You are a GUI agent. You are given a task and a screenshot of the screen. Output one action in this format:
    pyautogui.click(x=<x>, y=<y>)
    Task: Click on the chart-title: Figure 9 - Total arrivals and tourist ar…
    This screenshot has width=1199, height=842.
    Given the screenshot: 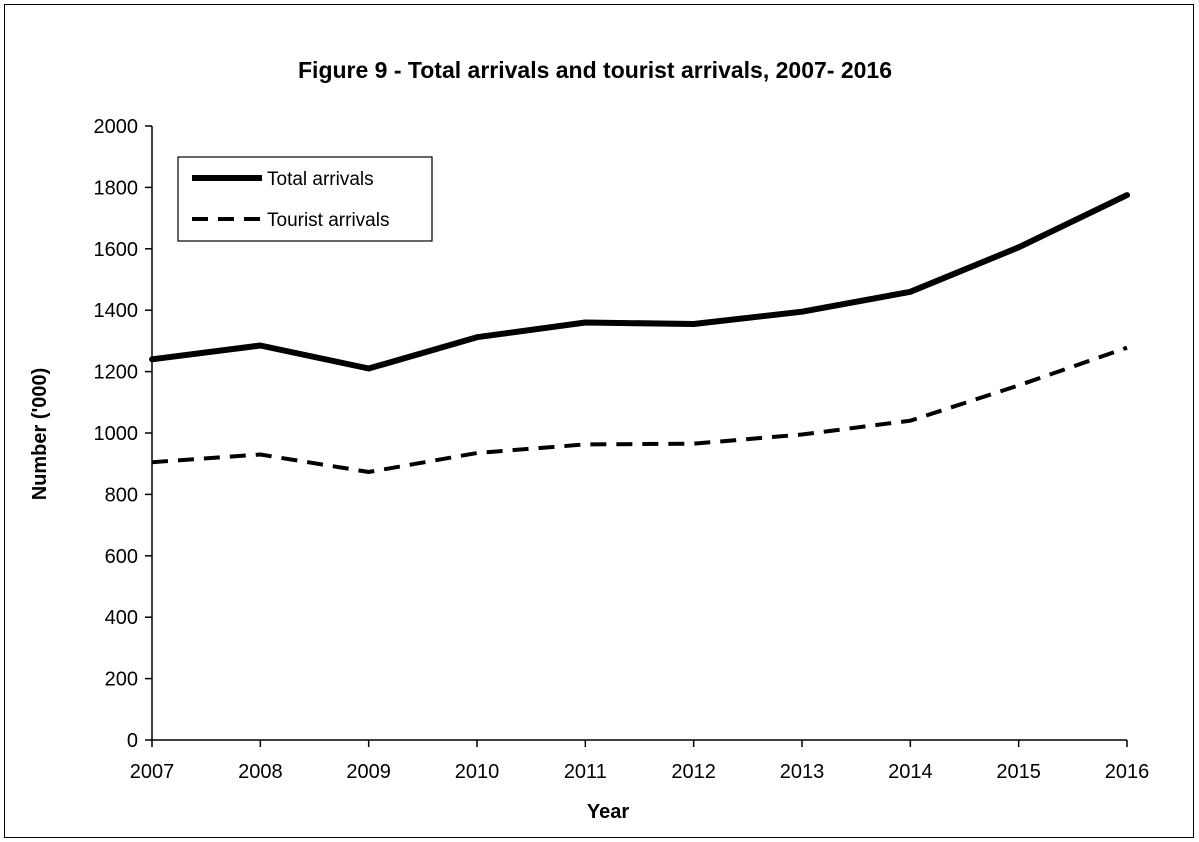 What is the action you would take?
    pyautogui.click(x=595, y=70)
    